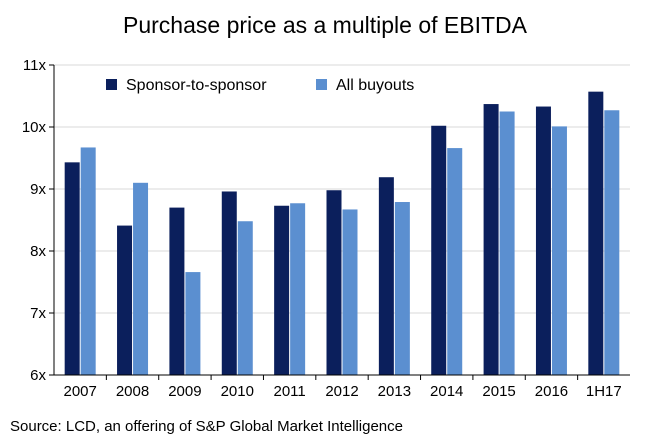 The width and height of the screenshot is (650, 446). What do you see at coordinates (543, 240) in the screenshot?
I see `bar-sponsor-to-sponsor-2016` at bounding box center [543, 240].